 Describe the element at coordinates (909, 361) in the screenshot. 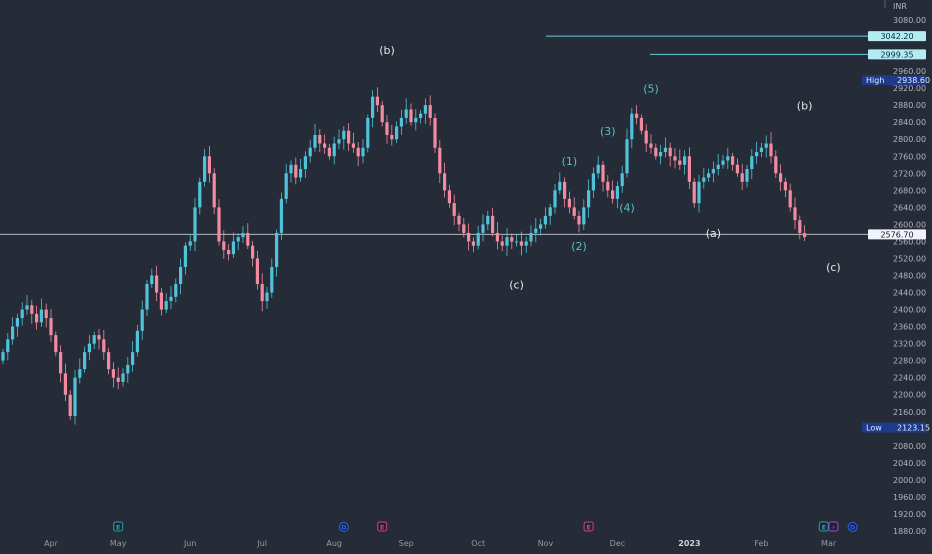

I see `y-tick-label: 2280.00` at that location.